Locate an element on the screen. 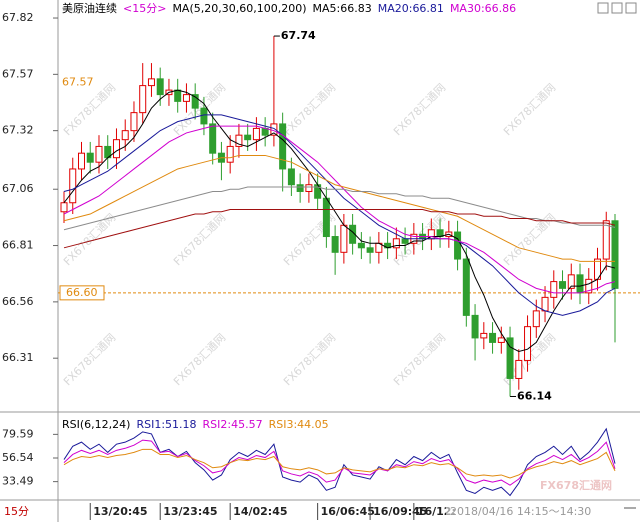 The height and width of the screenshot is (522, 640). y-tick-label: 33.49 is located at coordinates (18, 481).